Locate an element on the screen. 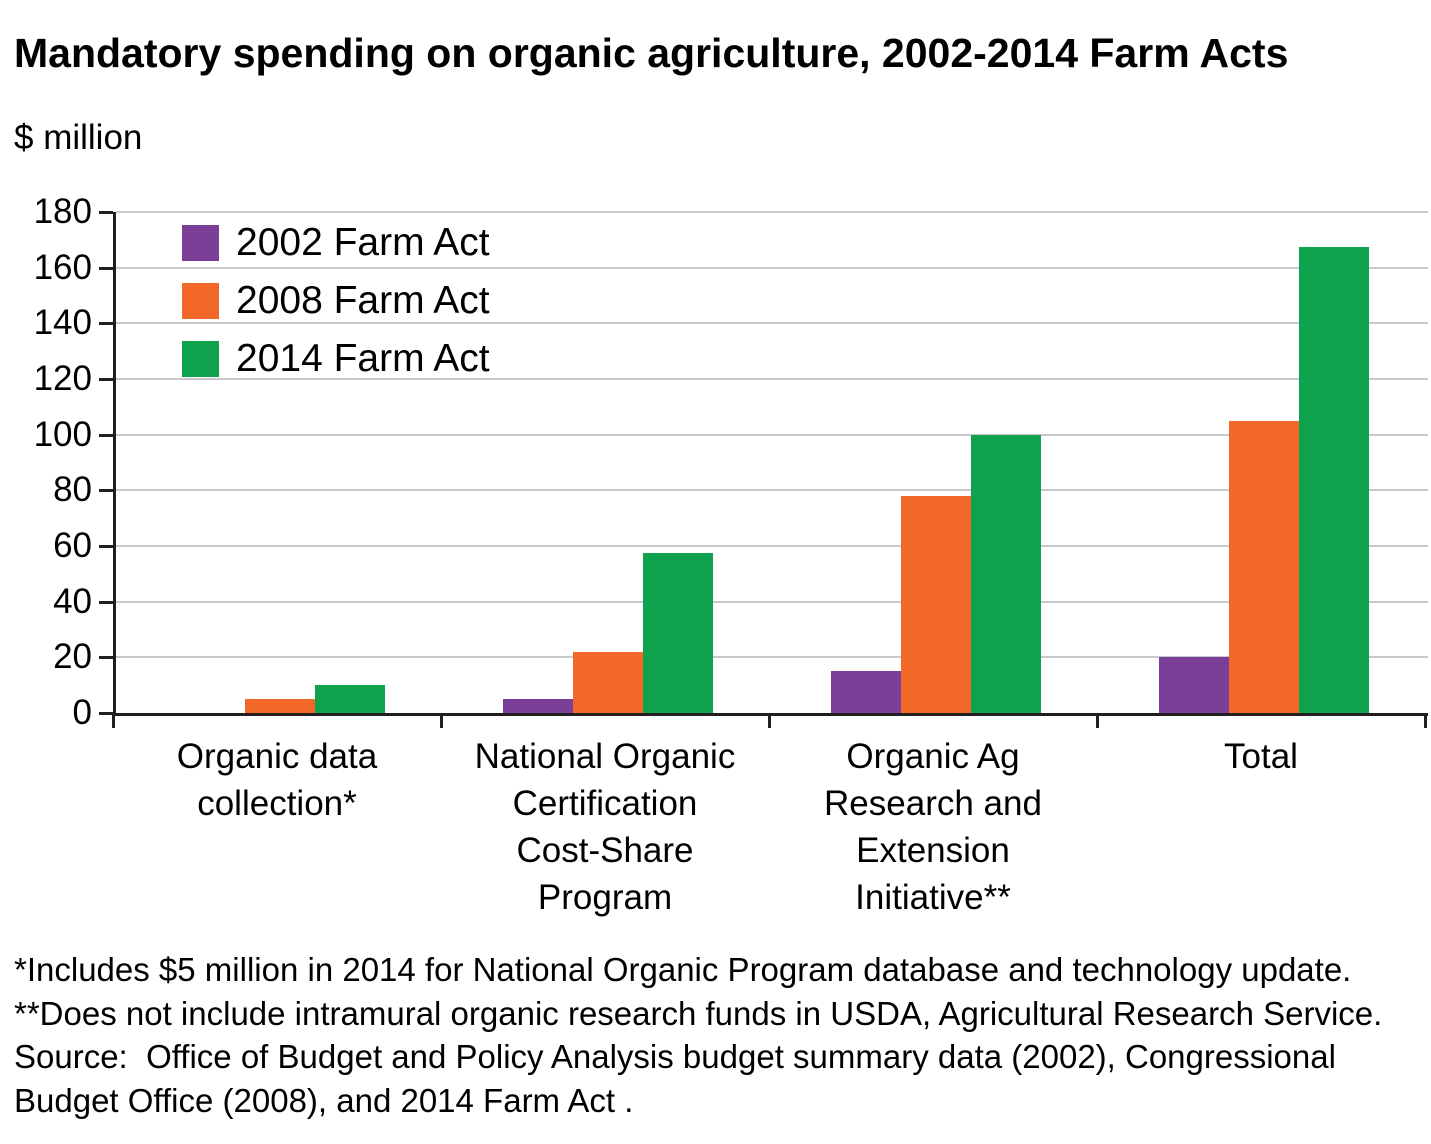 The width and height of the screenshot is (1431, 1144). bar-2014-farm-act-organic-ag-research-and-extension-initiative is located at coordinates (1006, 574).